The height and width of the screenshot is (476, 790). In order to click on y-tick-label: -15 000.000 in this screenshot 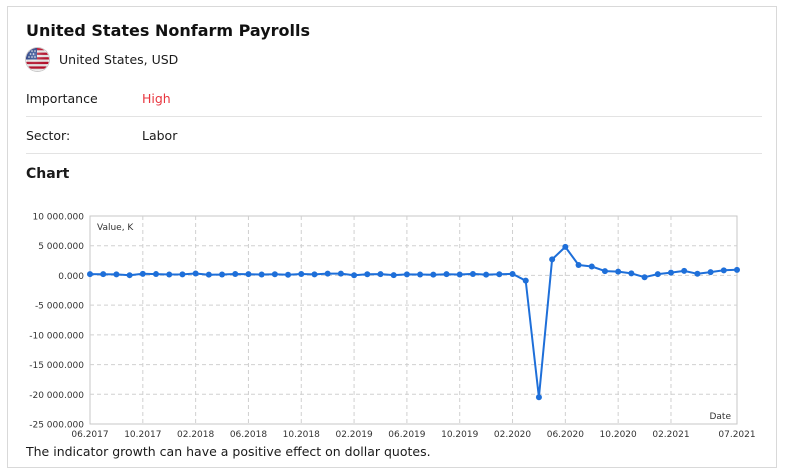, I will do `click(56, 366)`.